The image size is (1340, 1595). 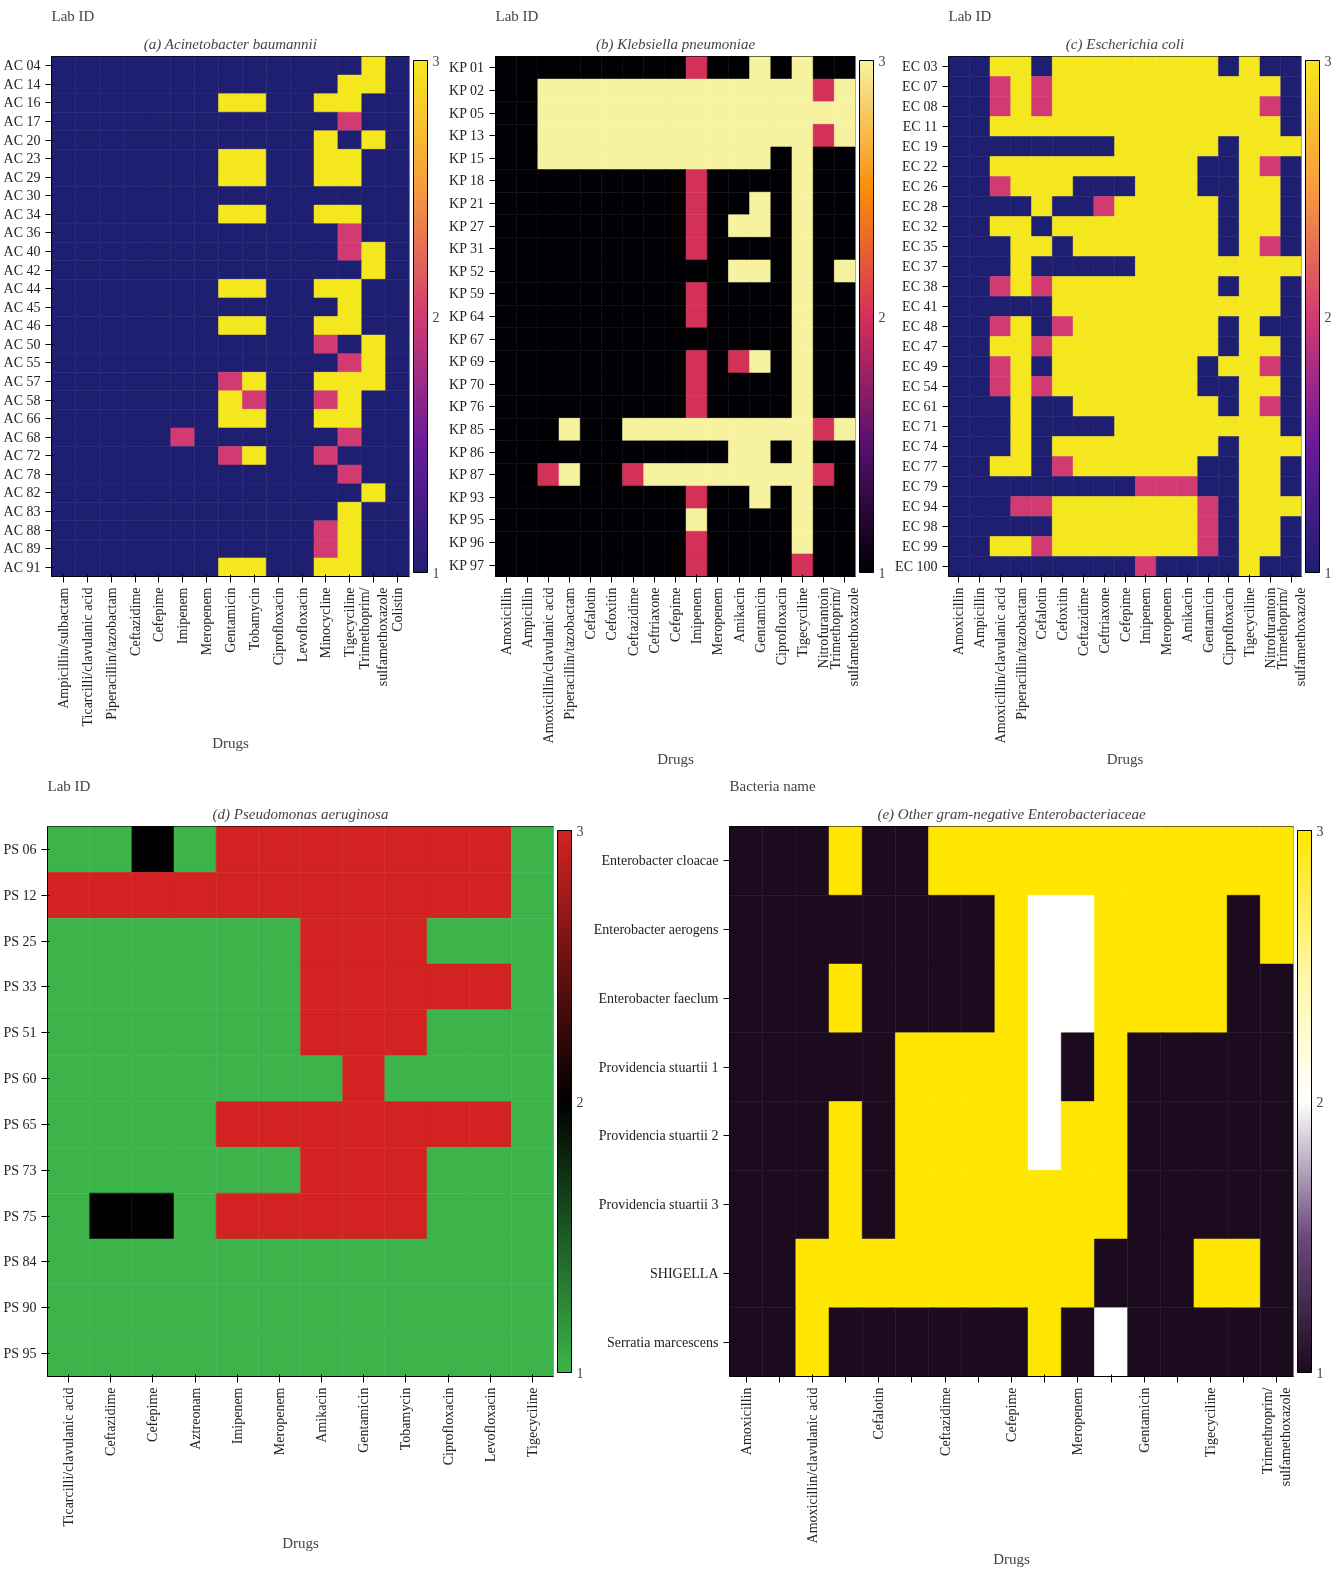 What do you see at coordinates (506, 621) in the screenshot?
I see `x-tick-label: Amoxicillin` at bounding box center [506, 621].